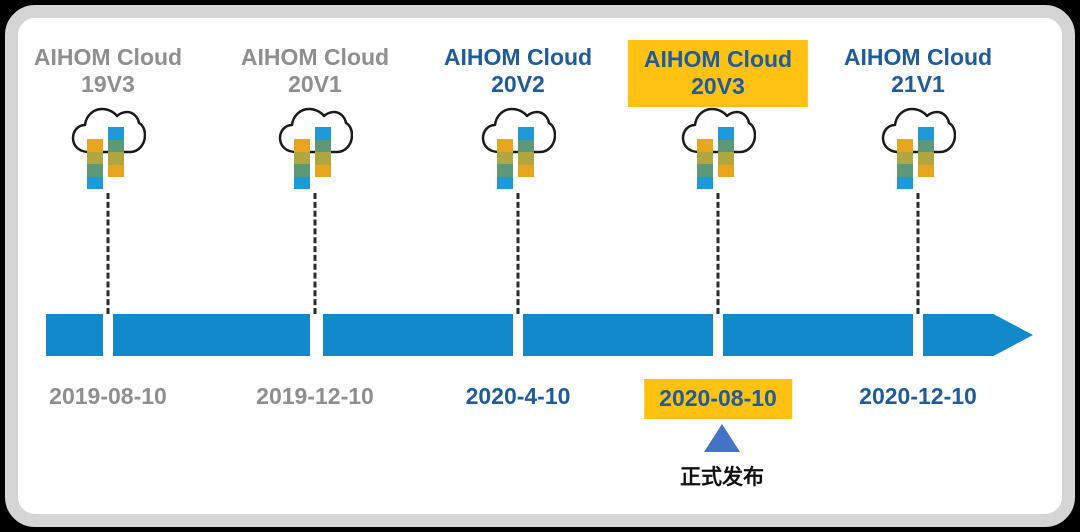  What do you see at coordinates (518, 396) in the screenshot?
I see `milestone-date: 2020-4-10` at bounding box center [518, 396].